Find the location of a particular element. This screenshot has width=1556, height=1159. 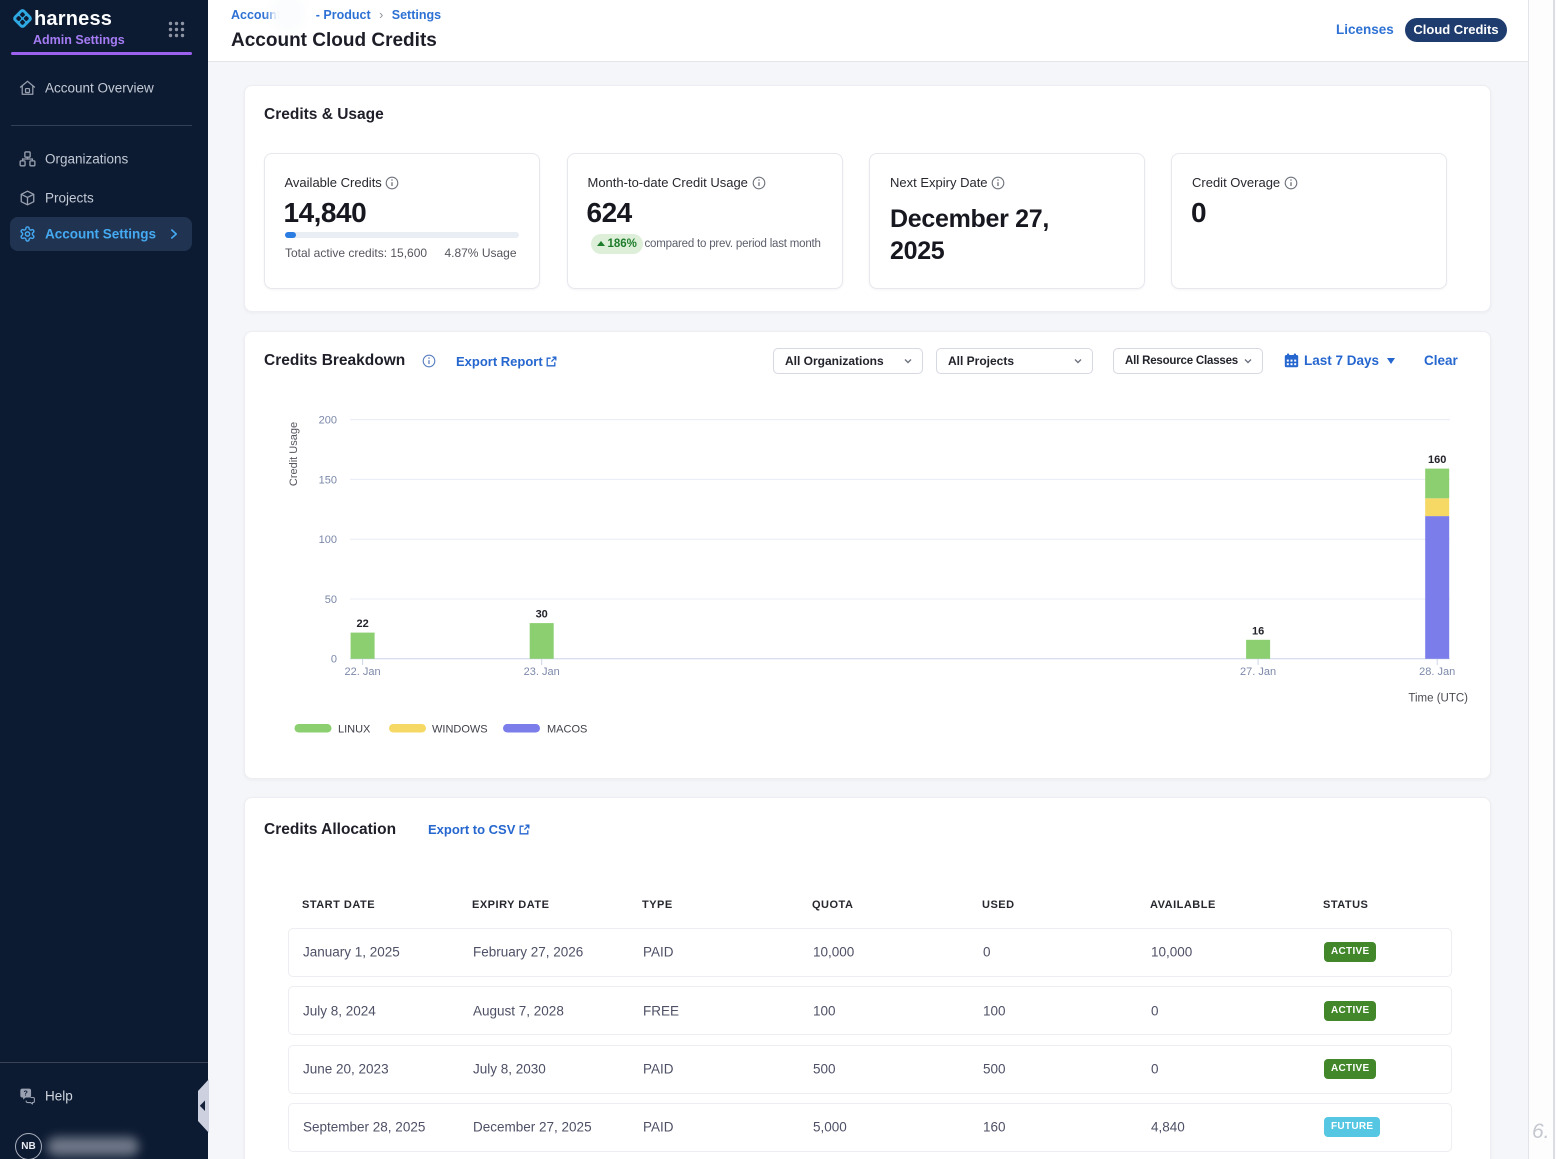

svg-text: 100 is located at coordinates (328, 540).